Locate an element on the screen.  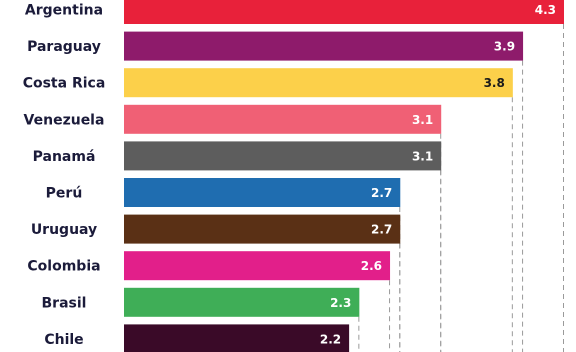
category-label-uruguay: Uruguay is located at coordinates (64, 230).